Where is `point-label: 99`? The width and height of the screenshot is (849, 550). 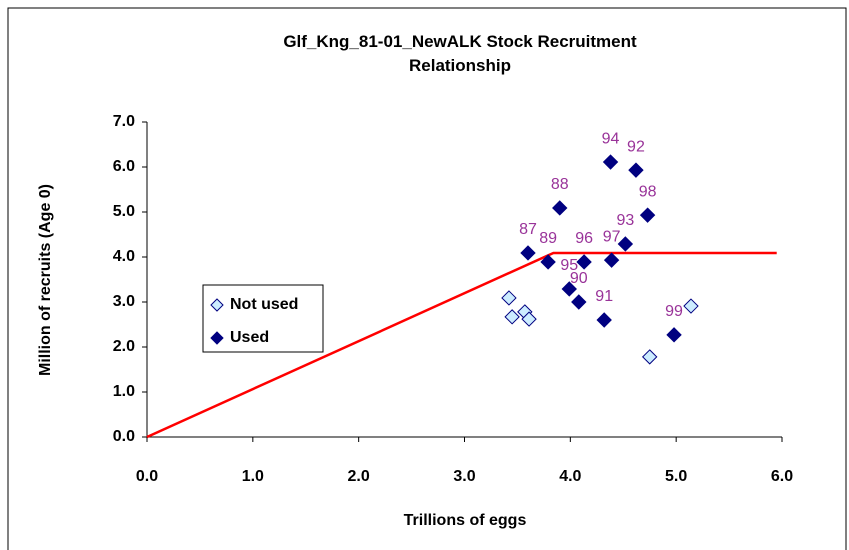 point-label: 99 is located at coordinates (674, 311).